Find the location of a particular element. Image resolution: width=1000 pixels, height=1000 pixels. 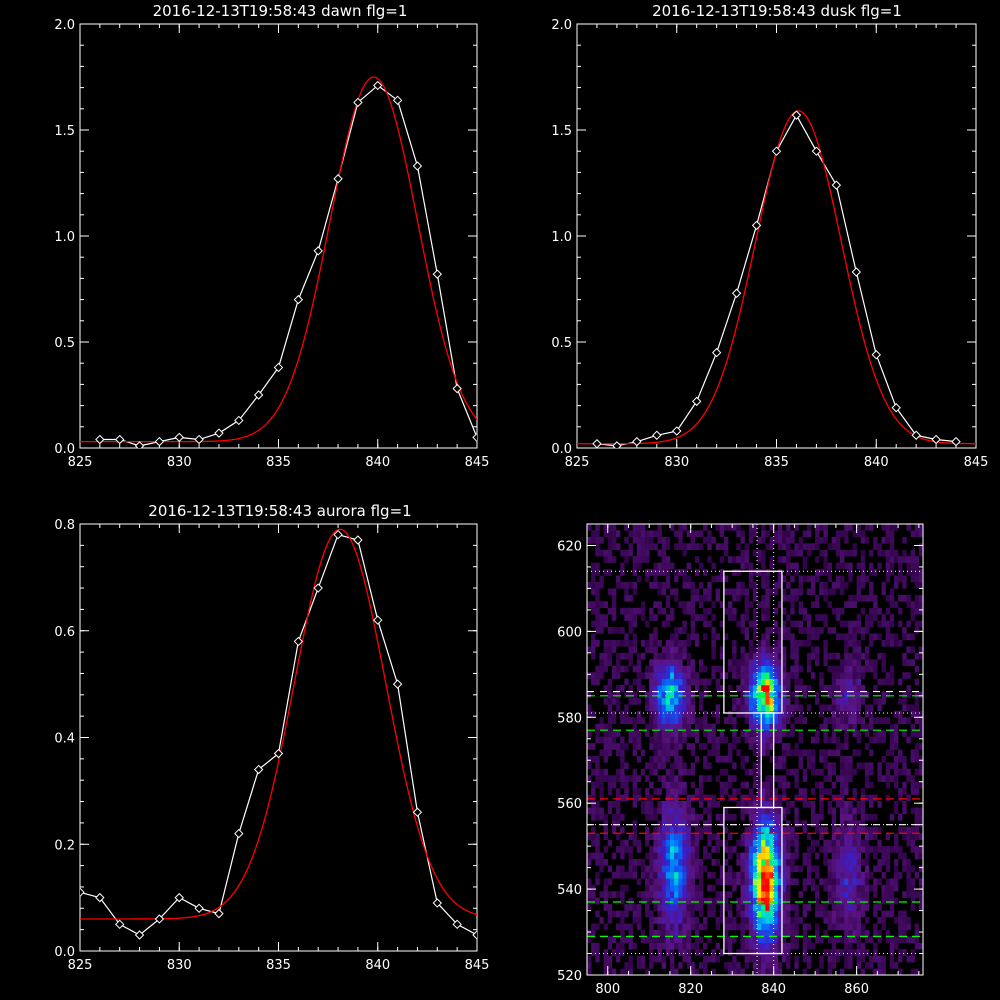

x-tick-label: 835 is located at coordinates (278, 965).